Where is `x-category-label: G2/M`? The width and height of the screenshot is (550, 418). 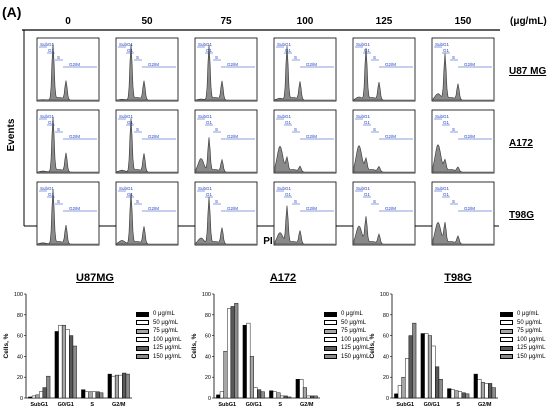
x-category-label: G2/M is located at coordinates (485, 405).